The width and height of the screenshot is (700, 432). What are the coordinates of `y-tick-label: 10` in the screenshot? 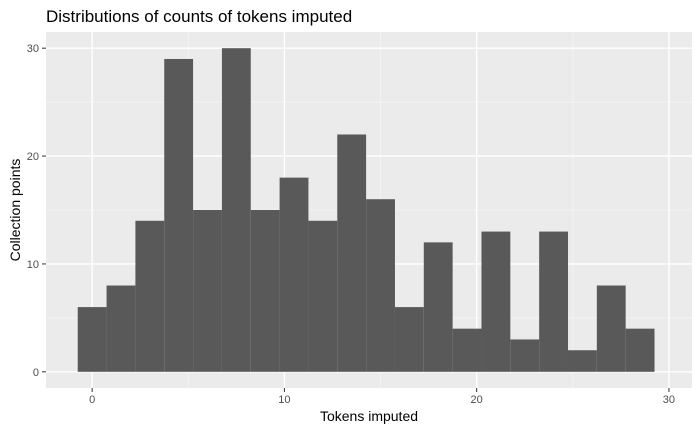 It's located at (33, 265).